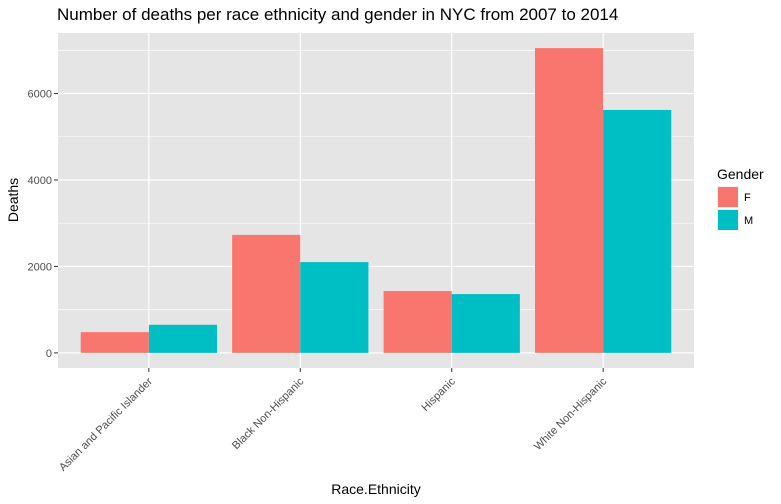 The image size is (781, 504). I want to click on y-axis-title: Deaths, so click(13, 200).